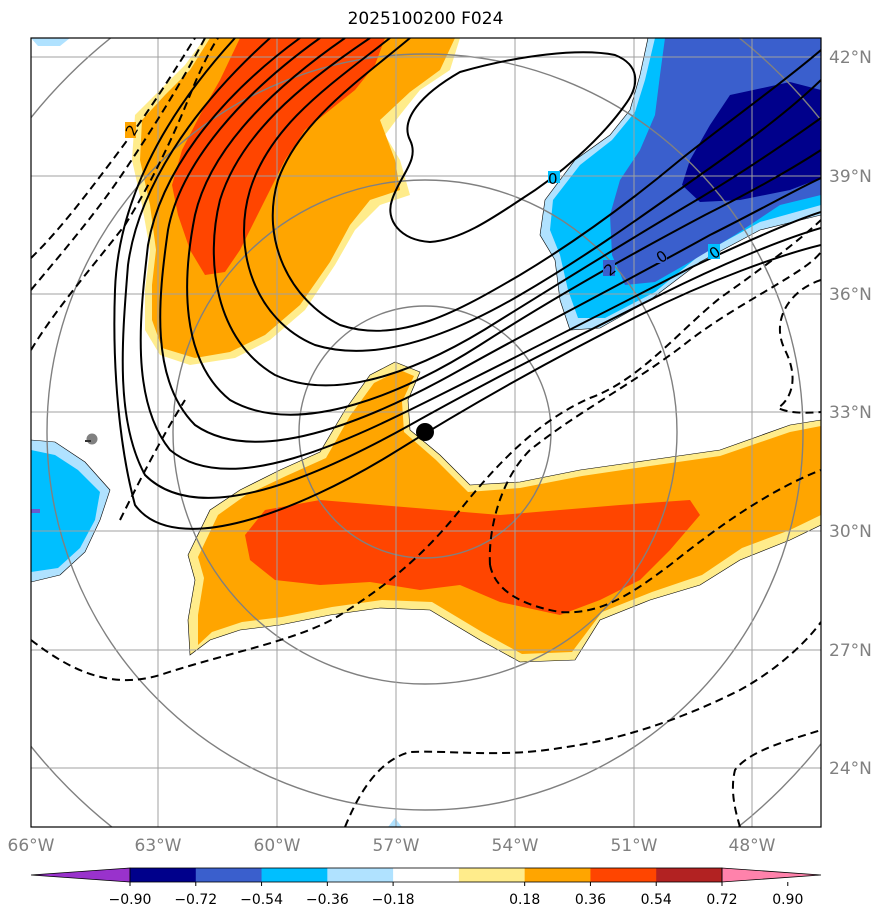 The height and width of the screenshot is (924, 891). I want to click on colorbar-frame, so click(426, 875).